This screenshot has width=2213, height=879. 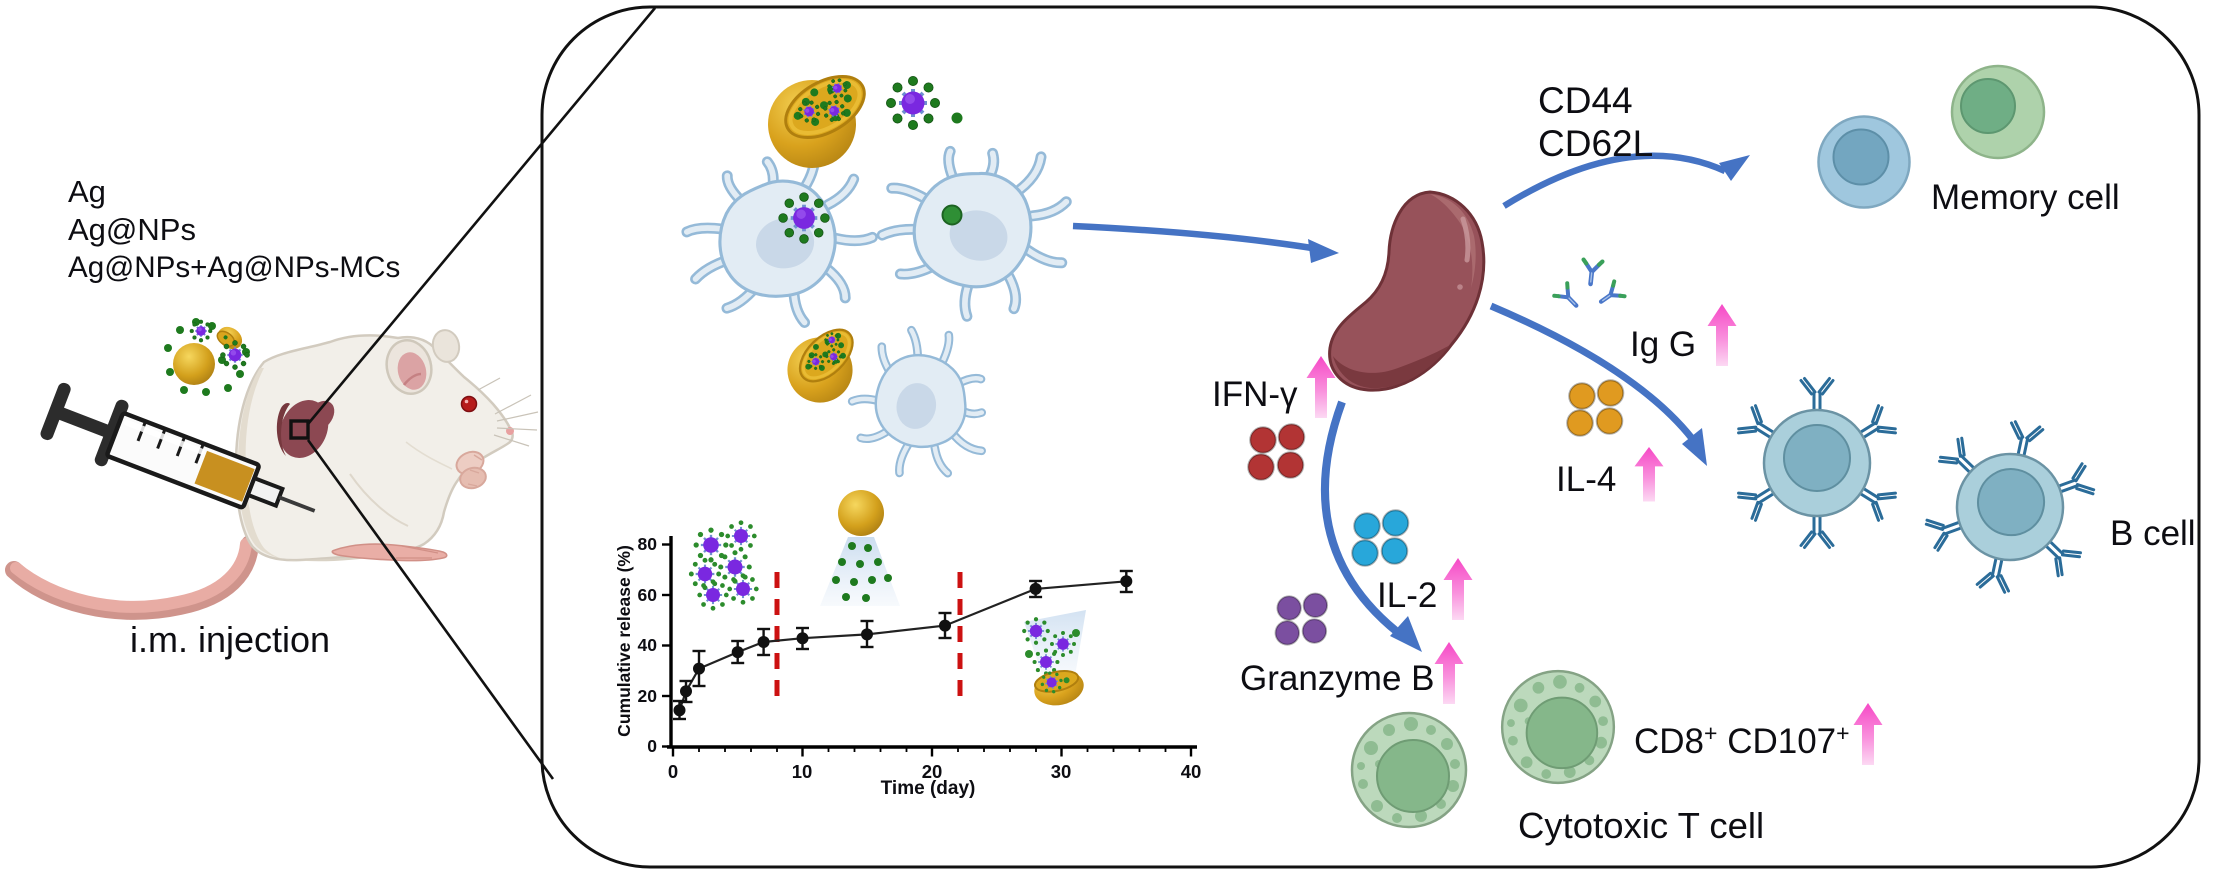 I want to click on svg-text: Granzyme B, so click(x=1337, y=678).